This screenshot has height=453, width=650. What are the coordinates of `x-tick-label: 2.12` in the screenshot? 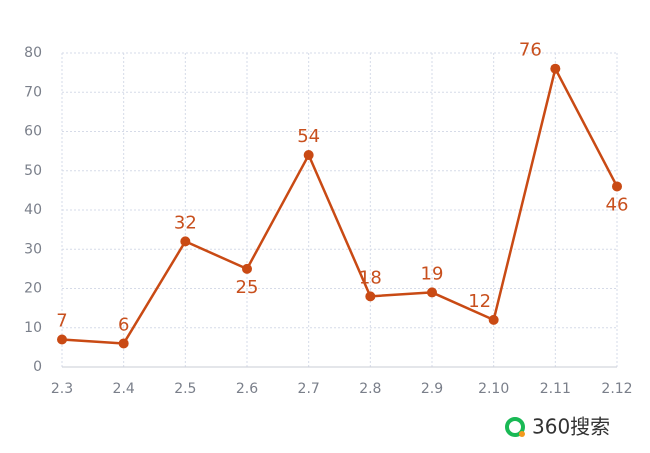 It's located at (616, 389).